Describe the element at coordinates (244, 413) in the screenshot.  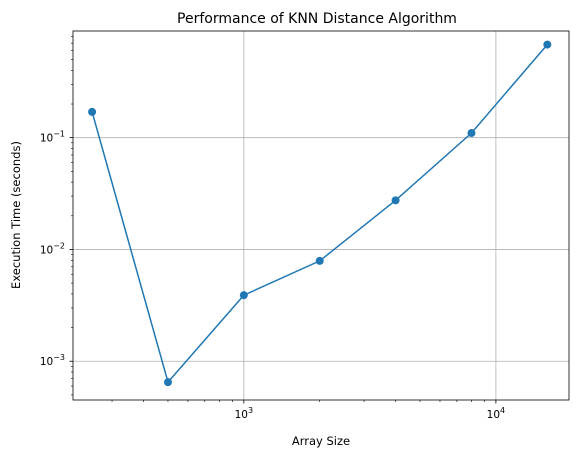
I see `x-tick-label: 10³` at that location.